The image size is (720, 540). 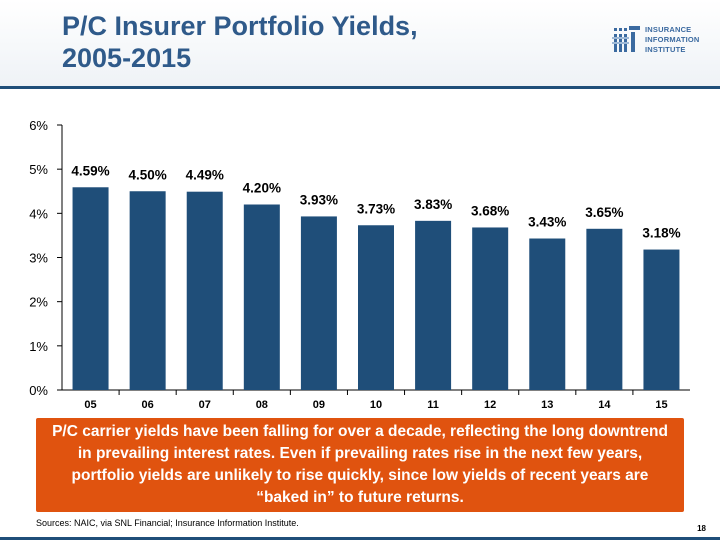 What do you see at coordinates (38, 390) in the screenshot?
I see `y-tick-label: 0%` at bounding box center [38, 390].